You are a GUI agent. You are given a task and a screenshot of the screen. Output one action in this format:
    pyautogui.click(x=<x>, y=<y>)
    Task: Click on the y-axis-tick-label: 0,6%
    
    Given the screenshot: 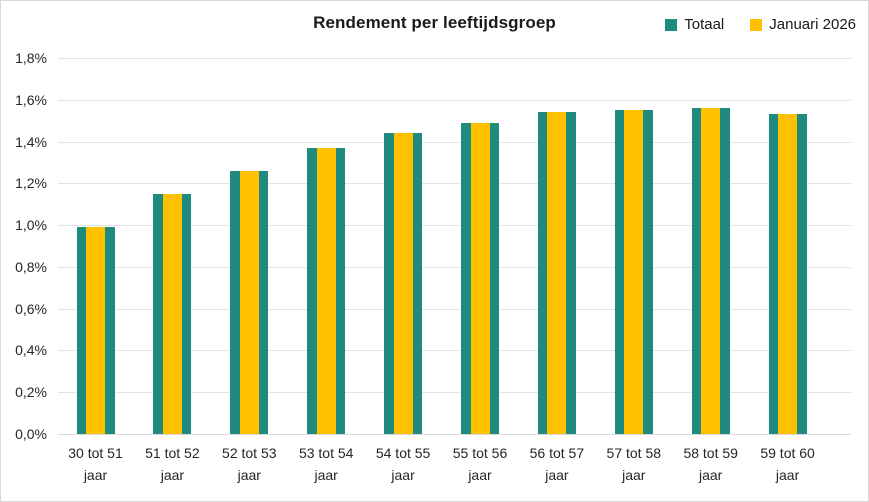 What is the action you would take?
    pyautogui.click(x=31, y=308)
    